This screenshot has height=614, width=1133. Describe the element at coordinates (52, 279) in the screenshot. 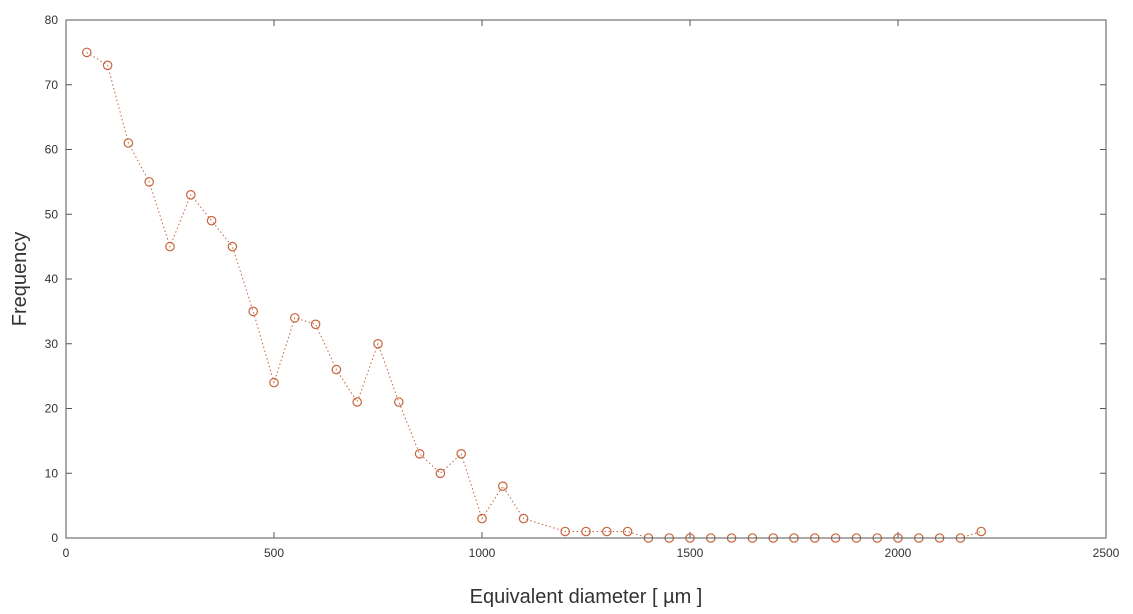

I see `y-tick-label: 40` at that location.